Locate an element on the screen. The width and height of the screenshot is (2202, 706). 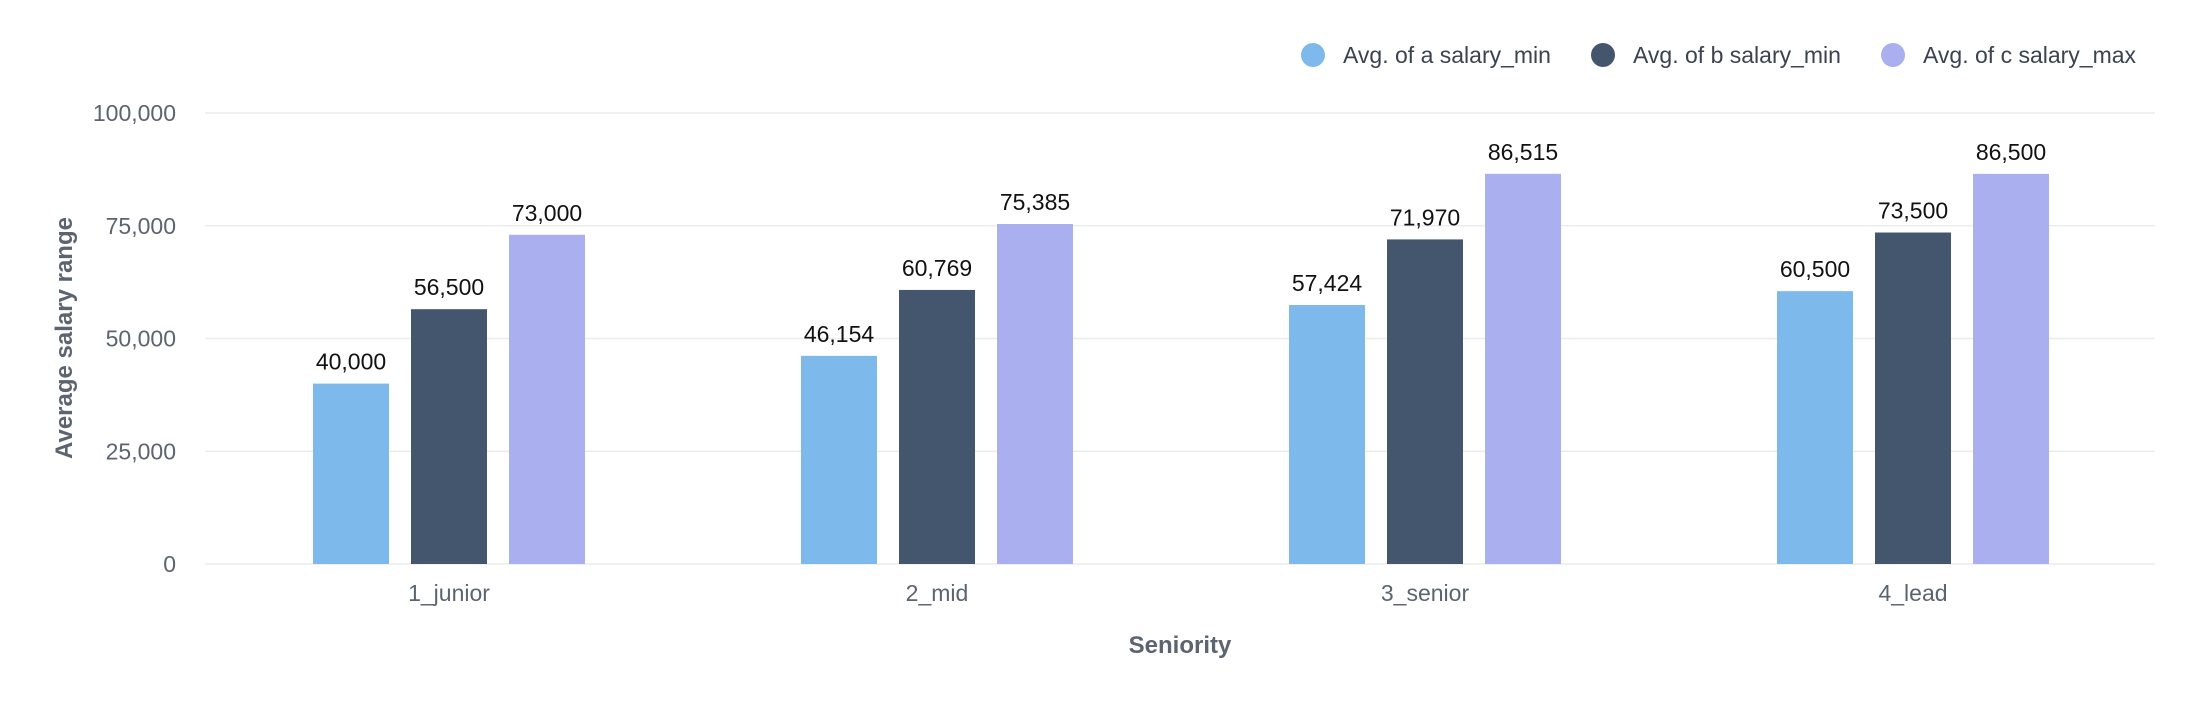
y-tick-label: 75,000 is located at coordinates (141, 226).